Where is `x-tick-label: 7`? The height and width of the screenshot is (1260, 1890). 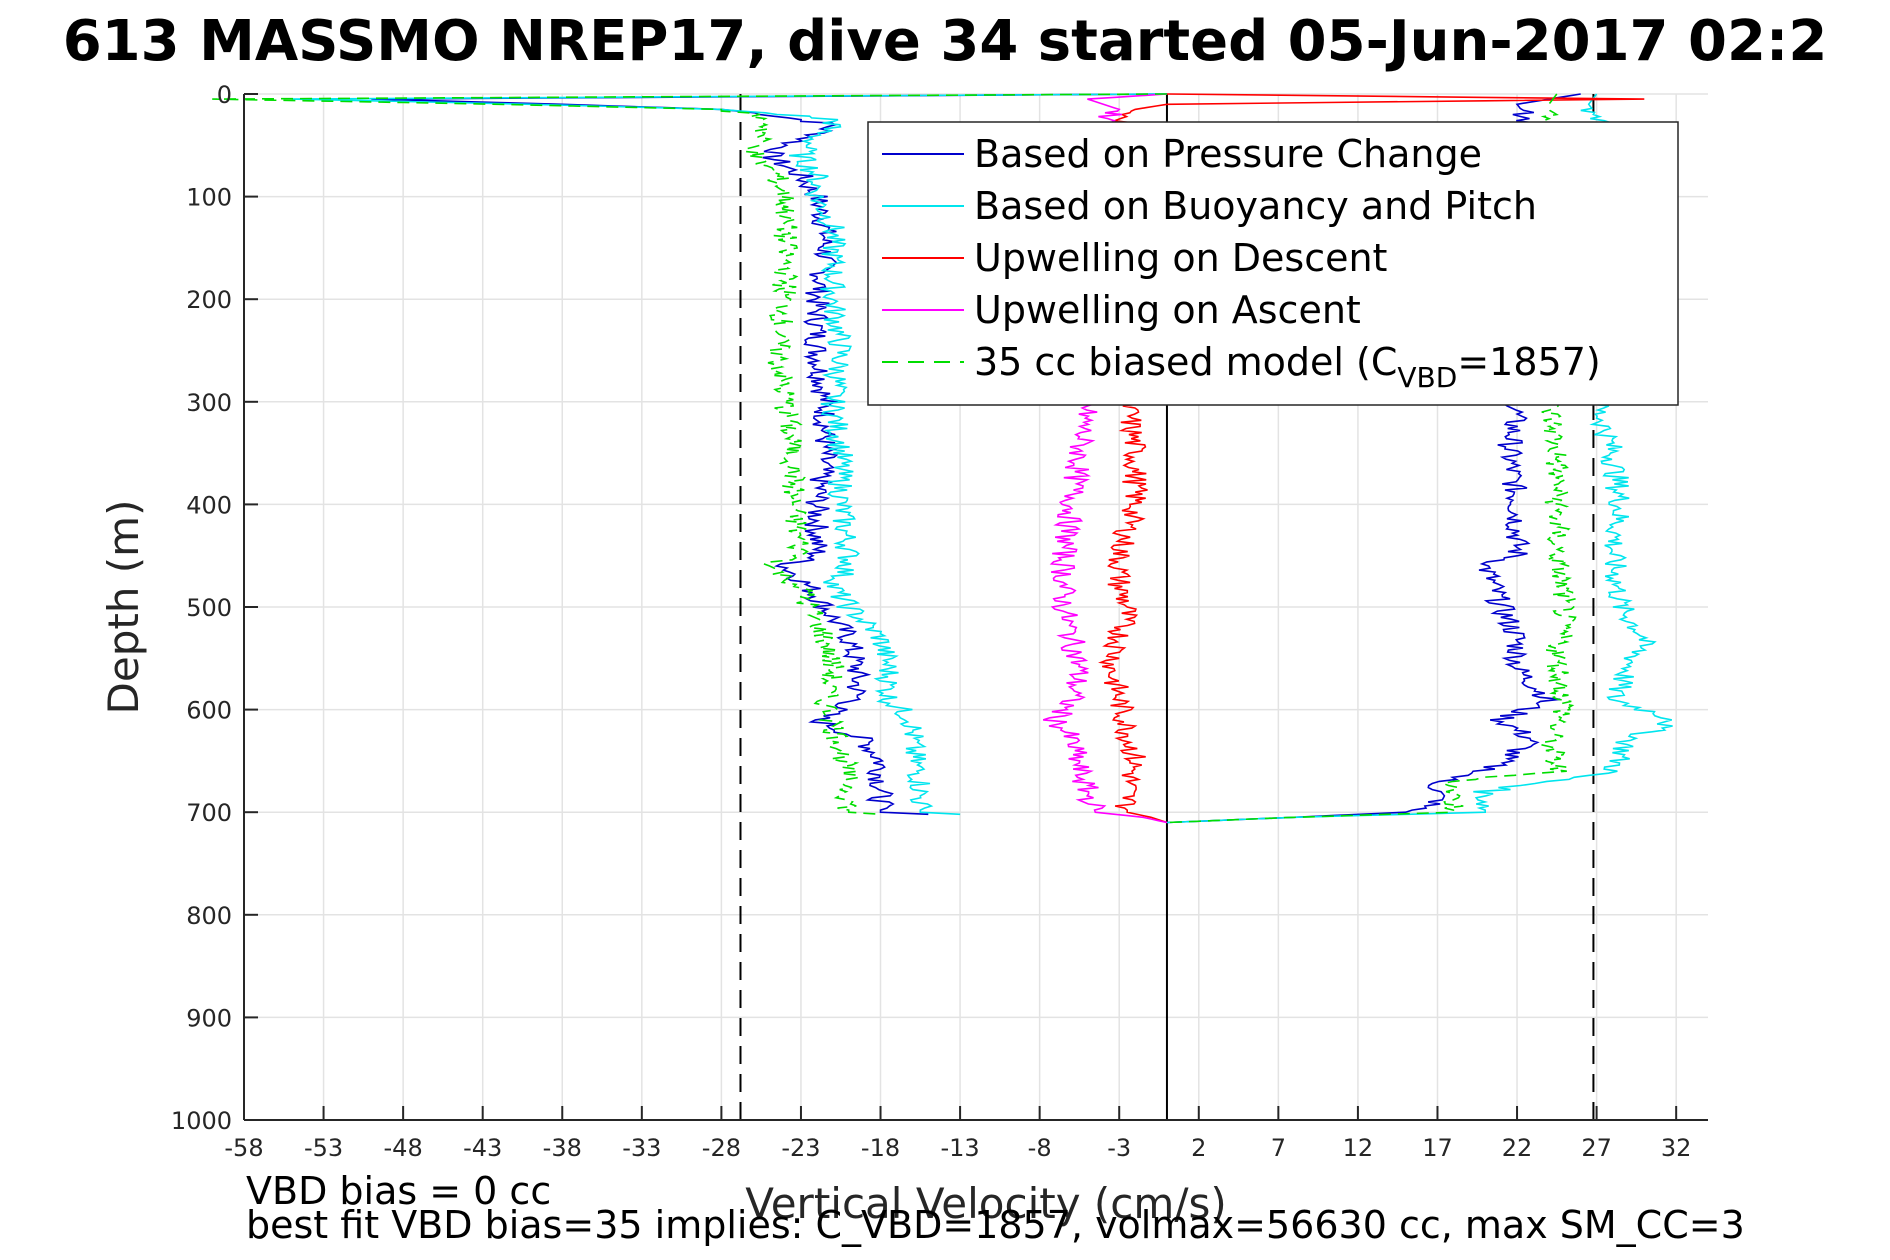 x-tick-label: 7 is located at coordinates (1278, 1148).